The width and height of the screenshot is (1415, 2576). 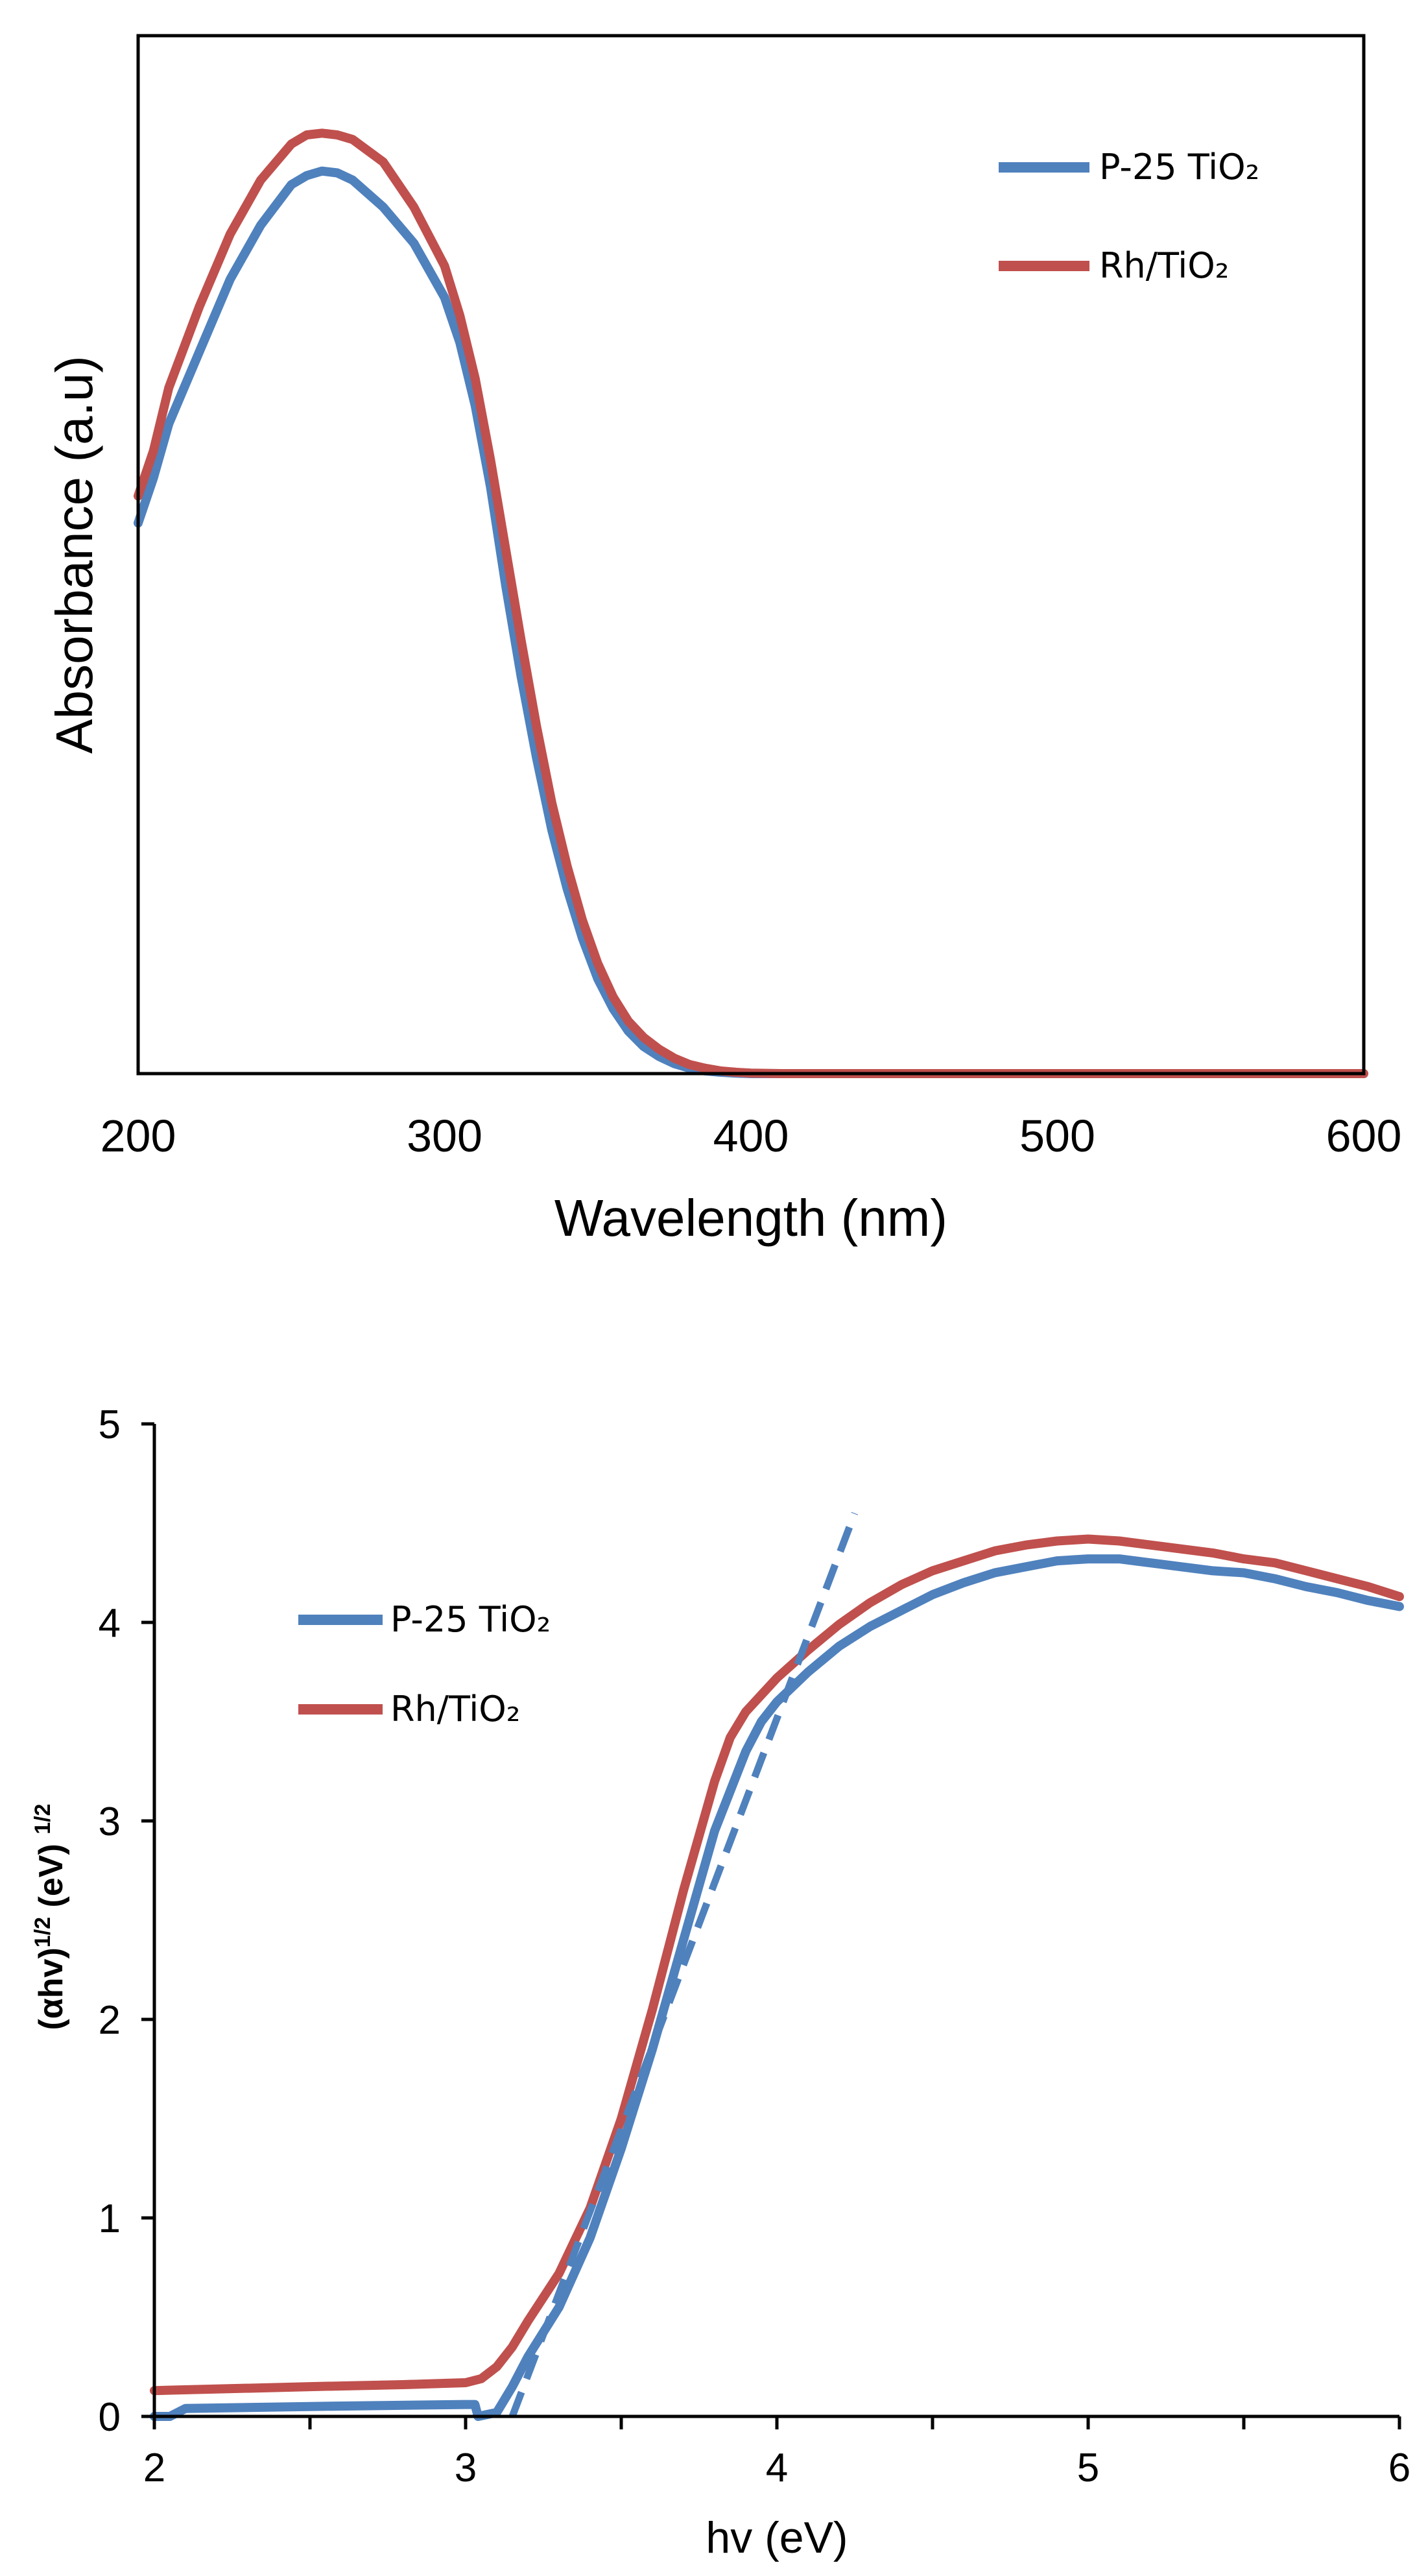 I want to click on tauc-x-axis-label: hv (eV), so click(x=777, y=2537).